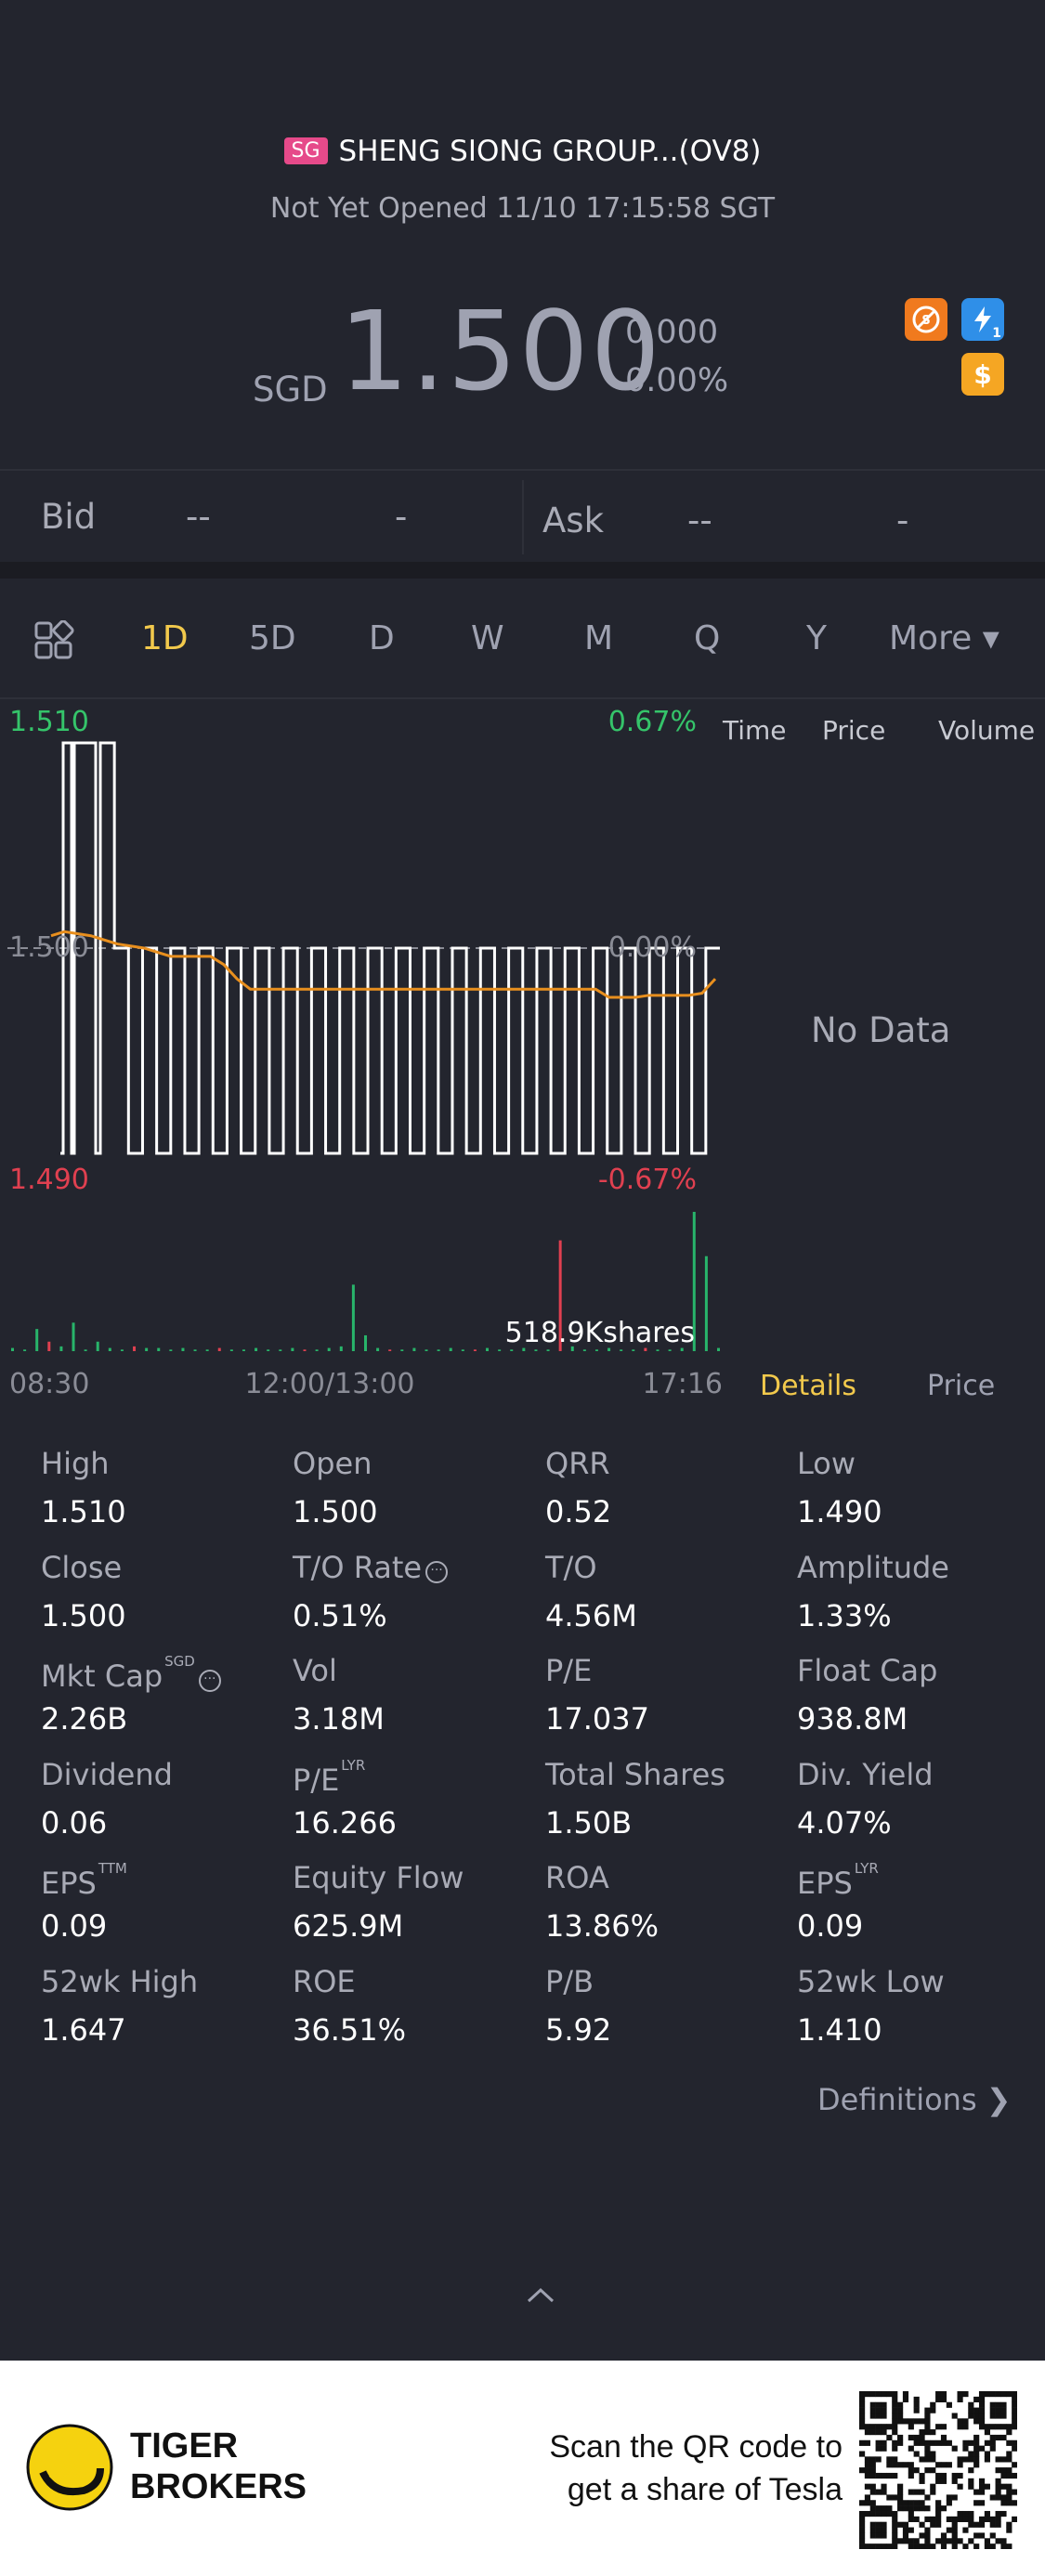 The image size is (1045, 2576). What do you see at coordinates (522, 152) in the screenshot?
I see `stock-title: SG SHENG SIONG GROUP...(OV8)` at bounding box center [522, 152].